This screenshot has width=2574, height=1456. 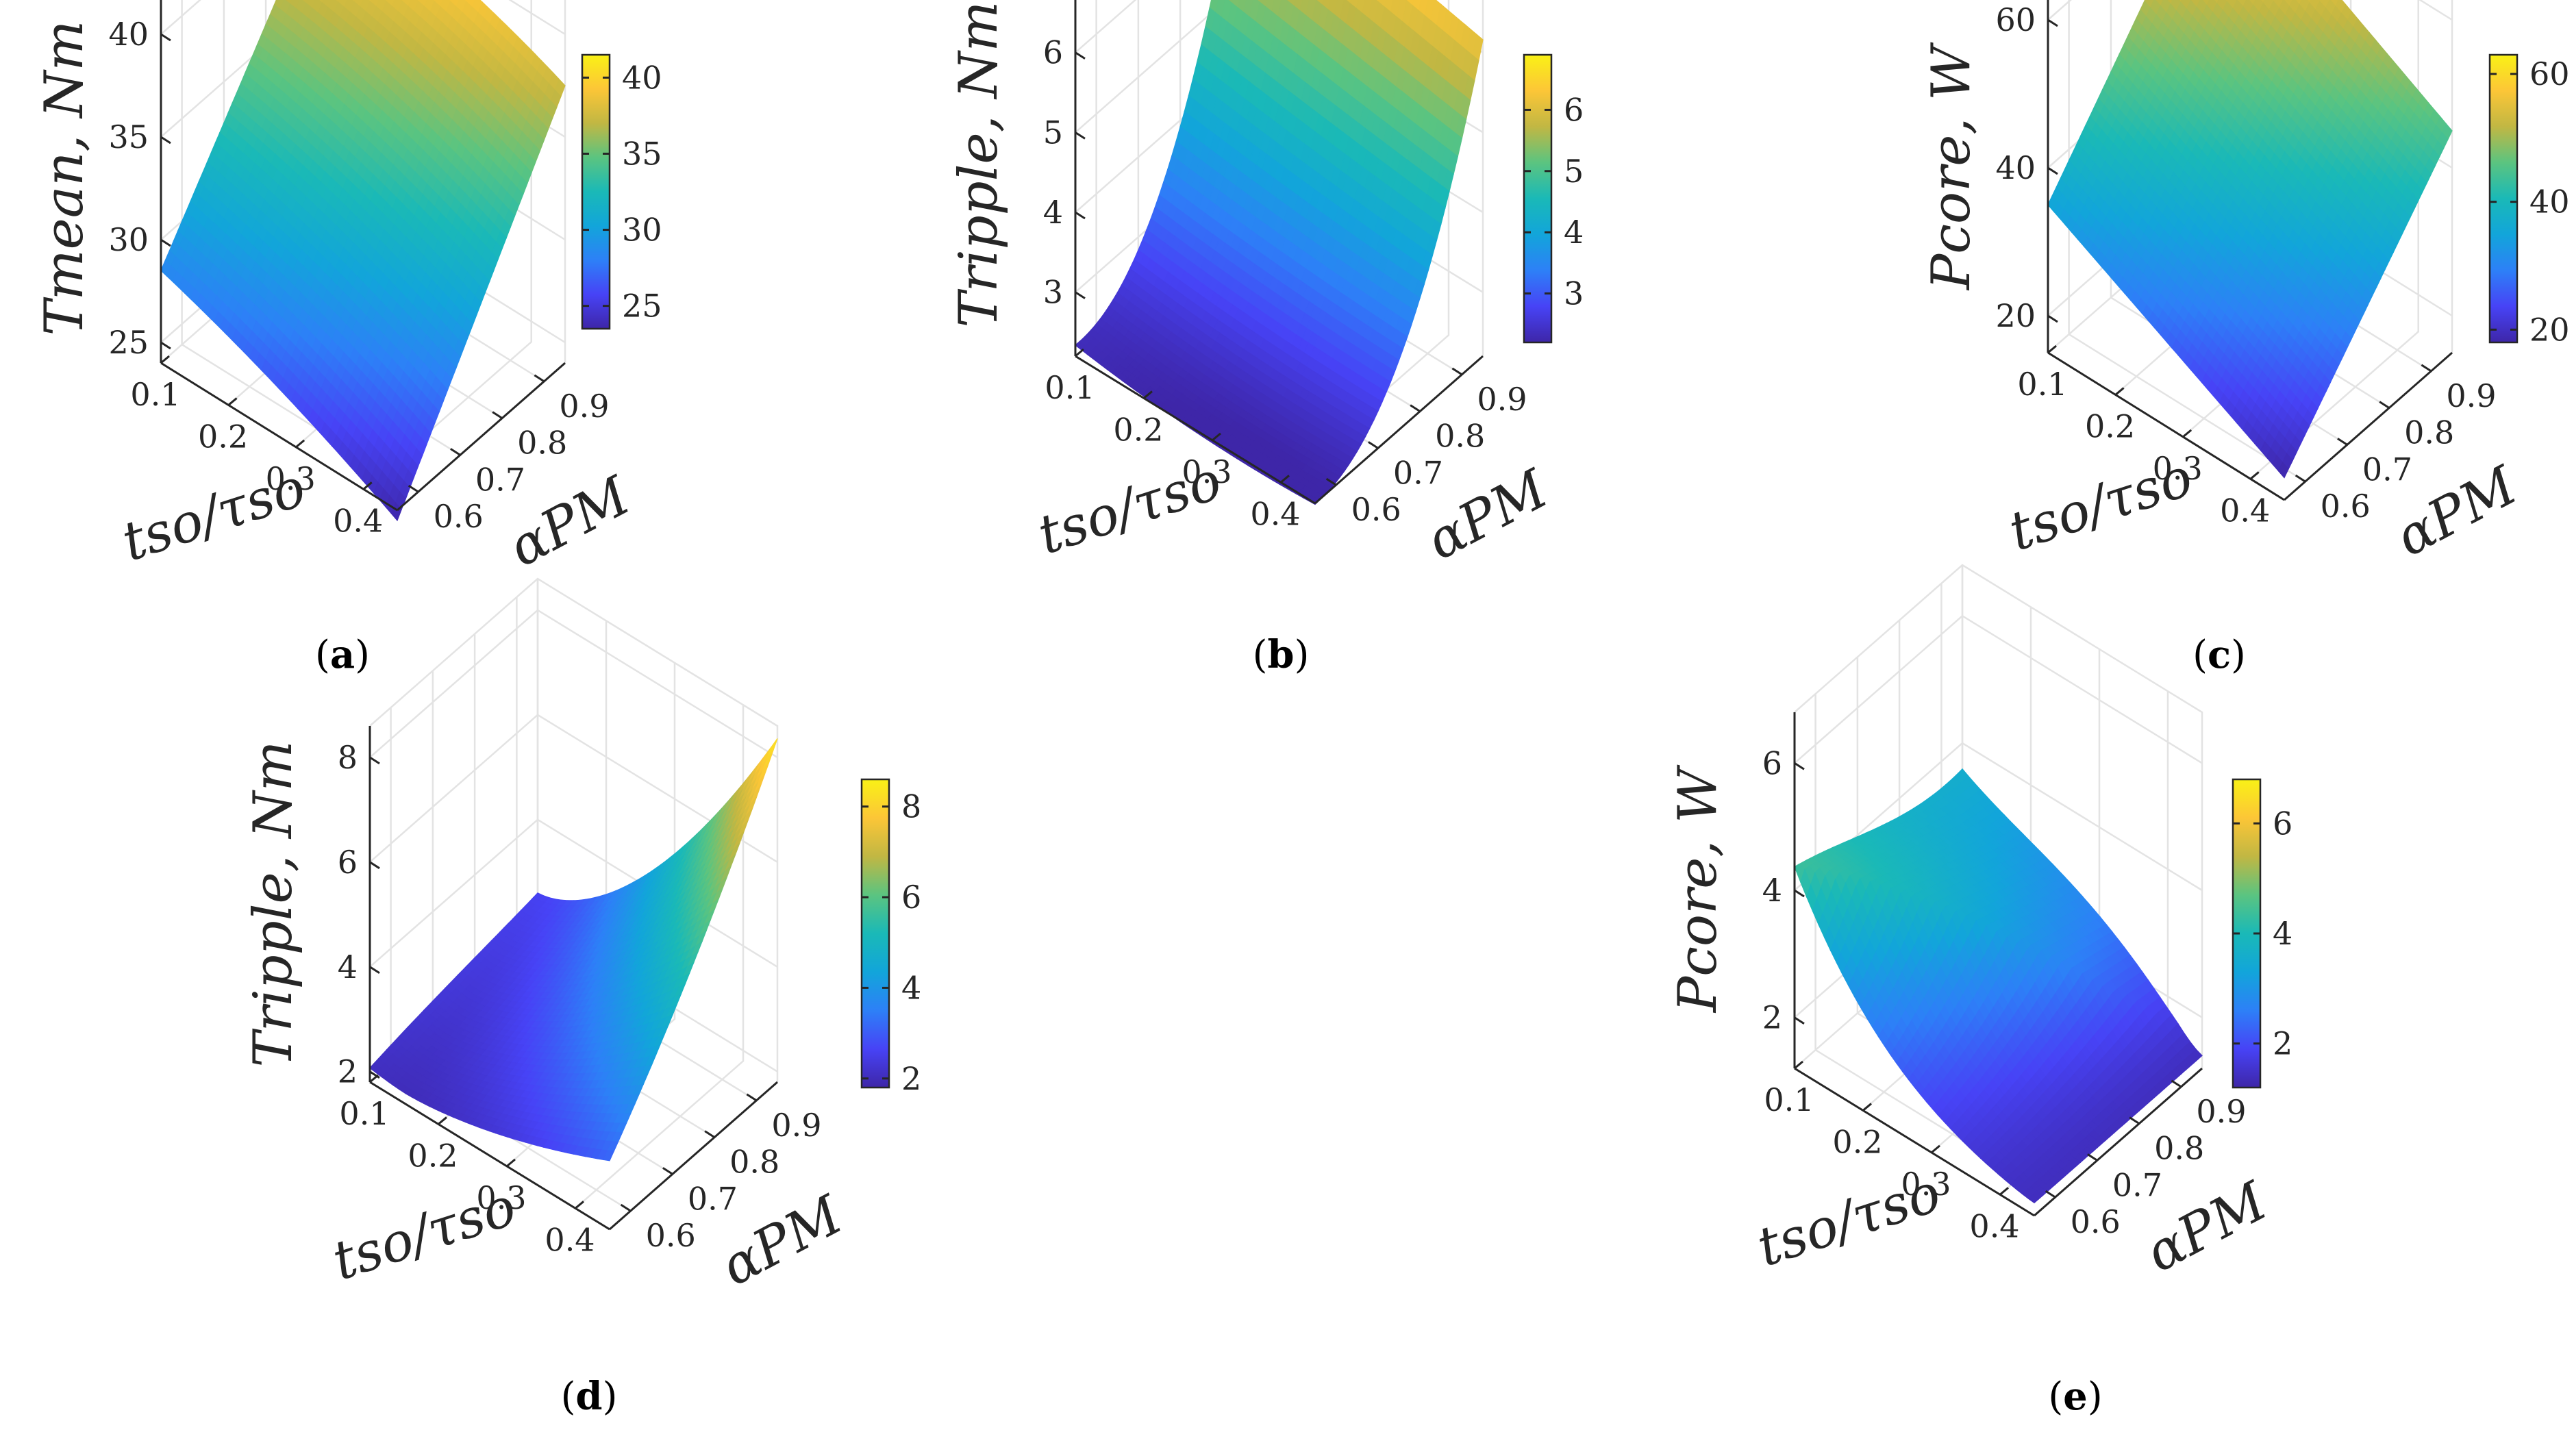 I want to click on z-axis-label: Pcore, W, so click(x=1952, y=166).